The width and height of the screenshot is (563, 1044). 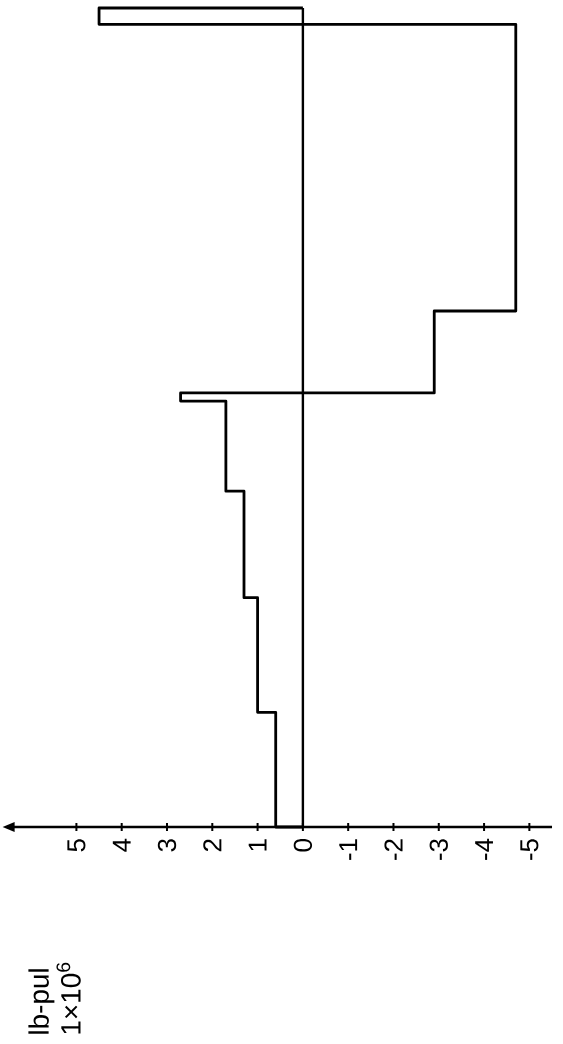 I want to click on x-tick-label: 5, so click(x=76, y=845).